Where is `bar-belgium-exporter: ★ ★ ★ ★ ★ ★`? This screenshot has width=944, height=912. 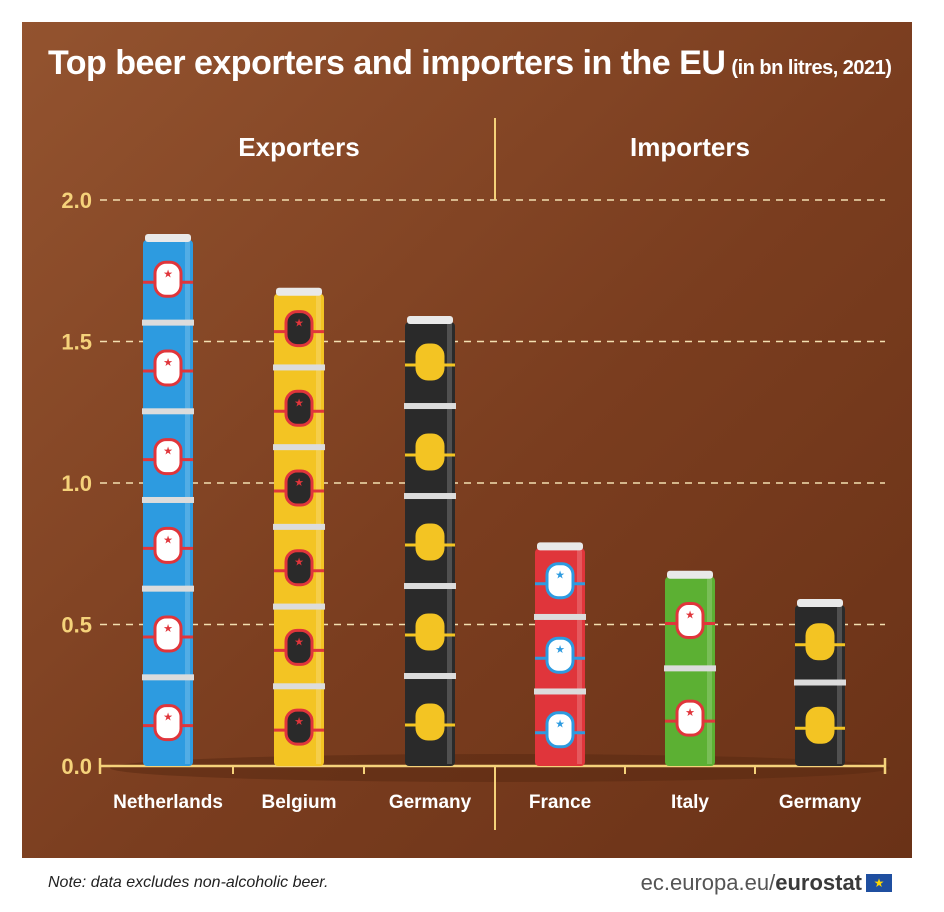
bar-belgium-exporter: ★ ★ ★ ★ ★ ★ is located at coordinates (299, 526).